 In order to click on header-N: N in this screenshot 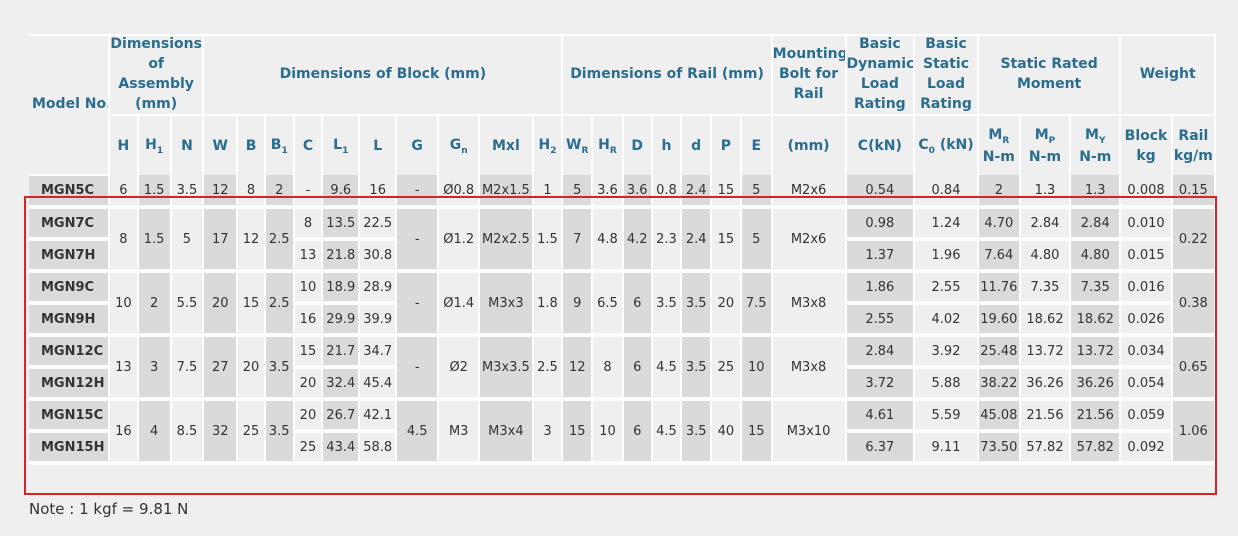, I will do `click(187, 144)`.